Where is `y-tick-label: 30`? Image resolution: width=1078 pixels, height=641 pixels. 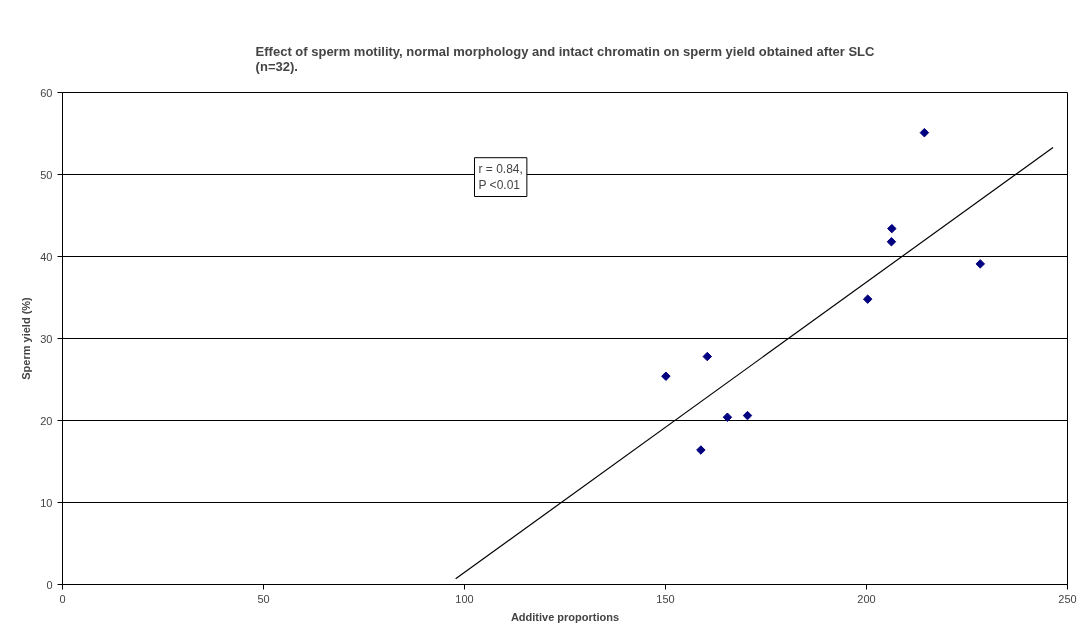 y-tick-label: 30 is located at coordinates (46, 338).